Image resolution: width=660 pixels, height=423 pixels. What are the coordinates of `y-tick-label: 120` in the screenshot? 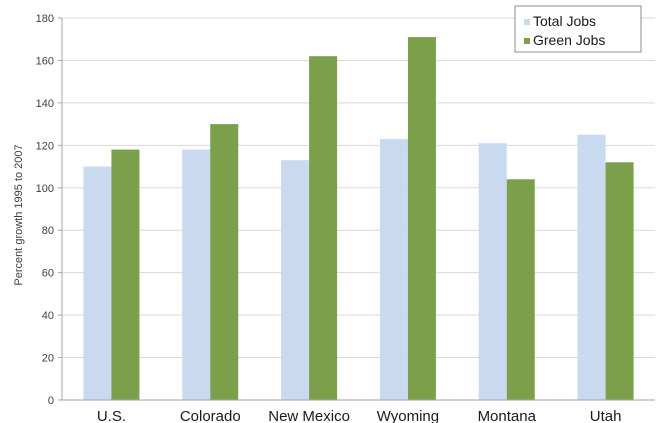 It's located at (45, 146).